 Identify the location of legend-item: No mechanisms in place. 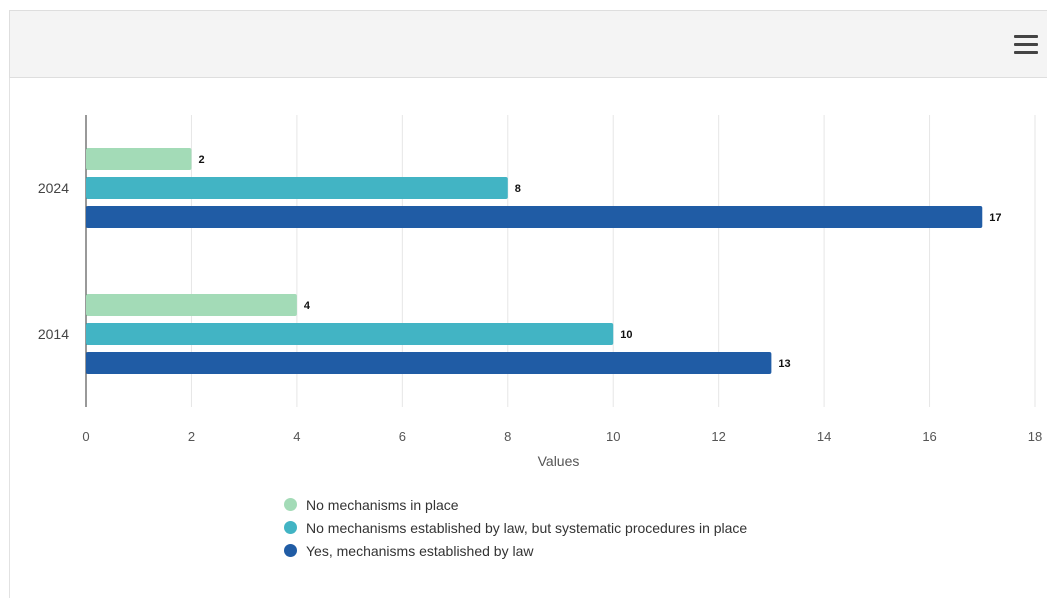
(515, 504).